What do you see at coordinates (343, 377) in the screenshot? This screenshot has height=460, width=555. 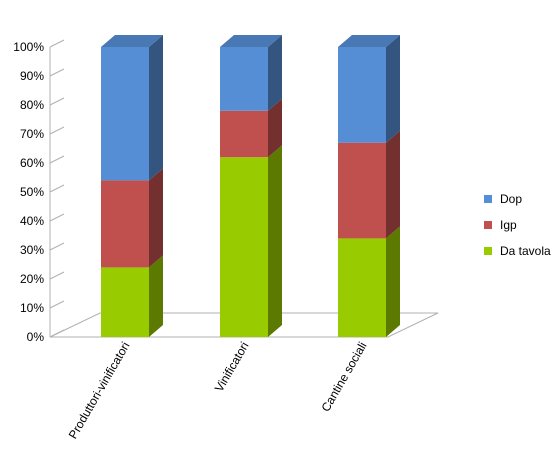 I see `category-label: Cantine sociali` at bounding box center [343, 377].